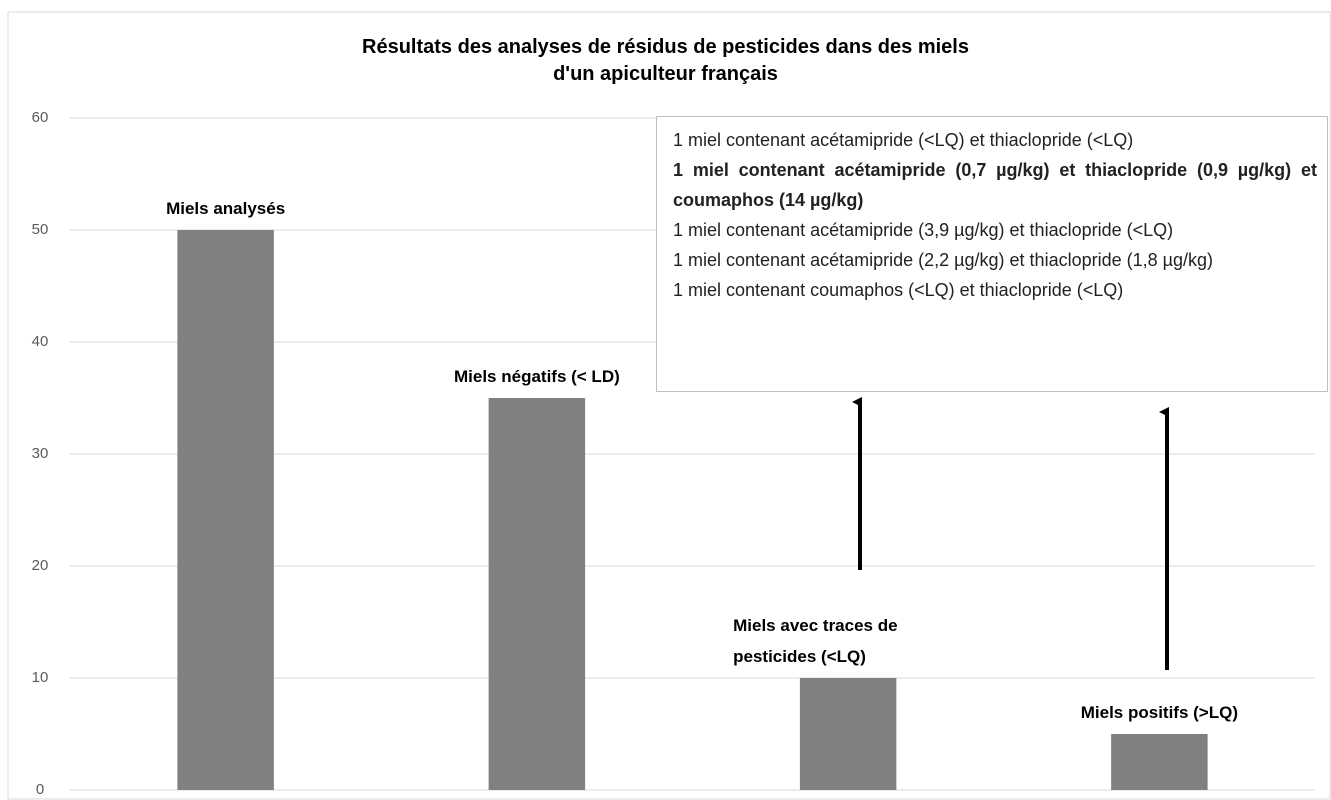 This screenshot has width=1331, height=800. What do you see at coordinates (665, 74) in the screenshot?
I see `chart-title: d'un apiculteur français` at bounding box center [665, 74].